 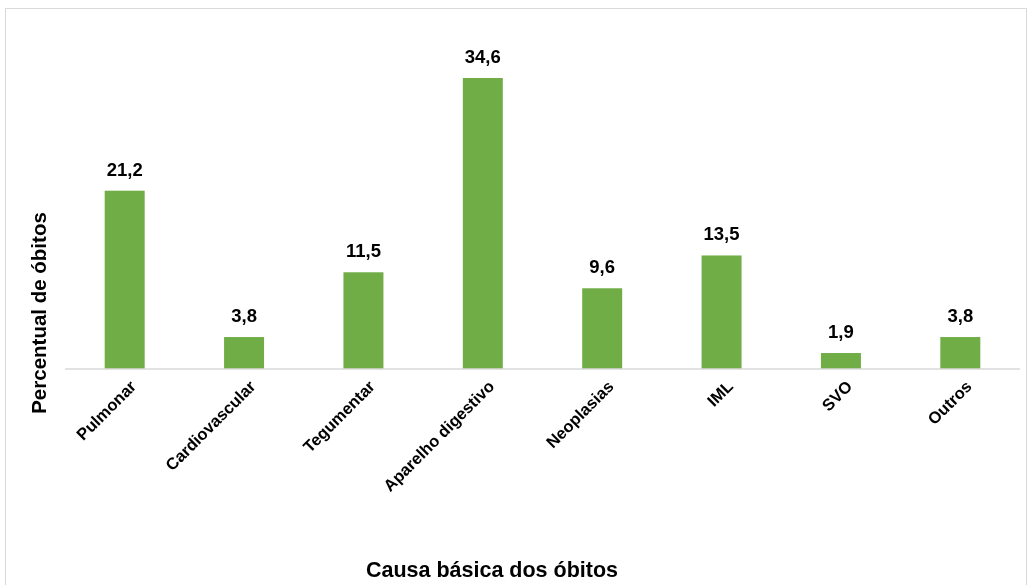 I want to click on x-axis-title: Causa básica dos óbitos, so click(x=492, y=570).